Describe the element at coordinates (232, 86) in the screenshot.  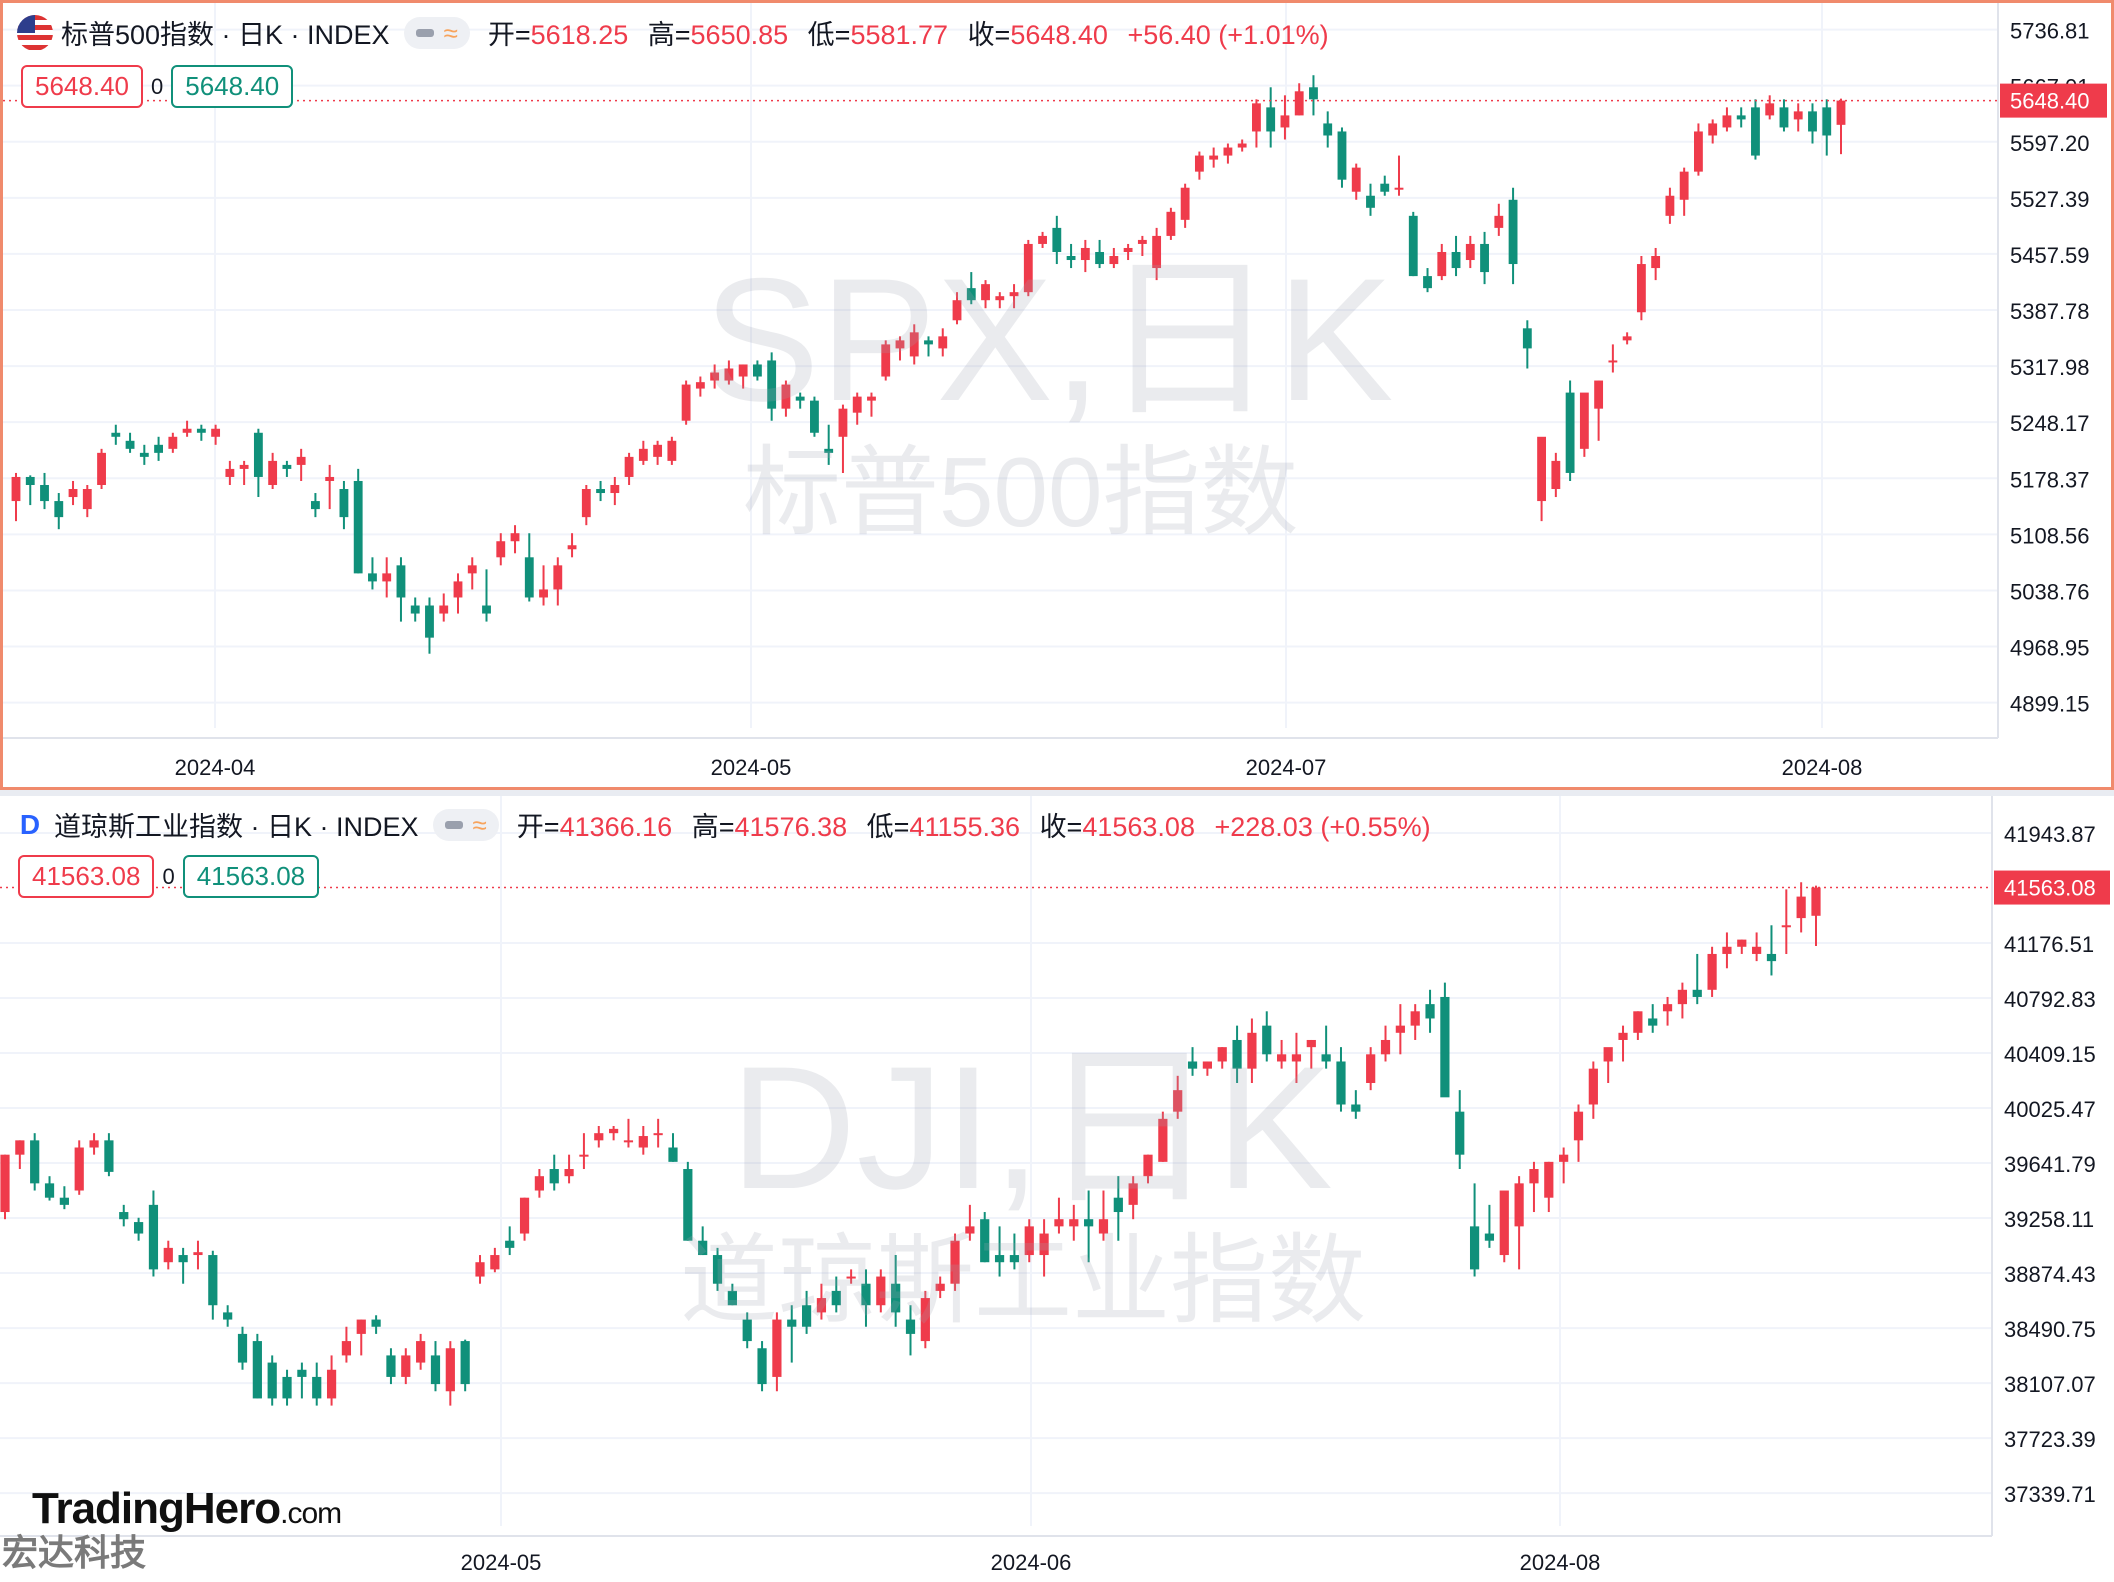
I see `buy-price-button: 5648.40` at that location.